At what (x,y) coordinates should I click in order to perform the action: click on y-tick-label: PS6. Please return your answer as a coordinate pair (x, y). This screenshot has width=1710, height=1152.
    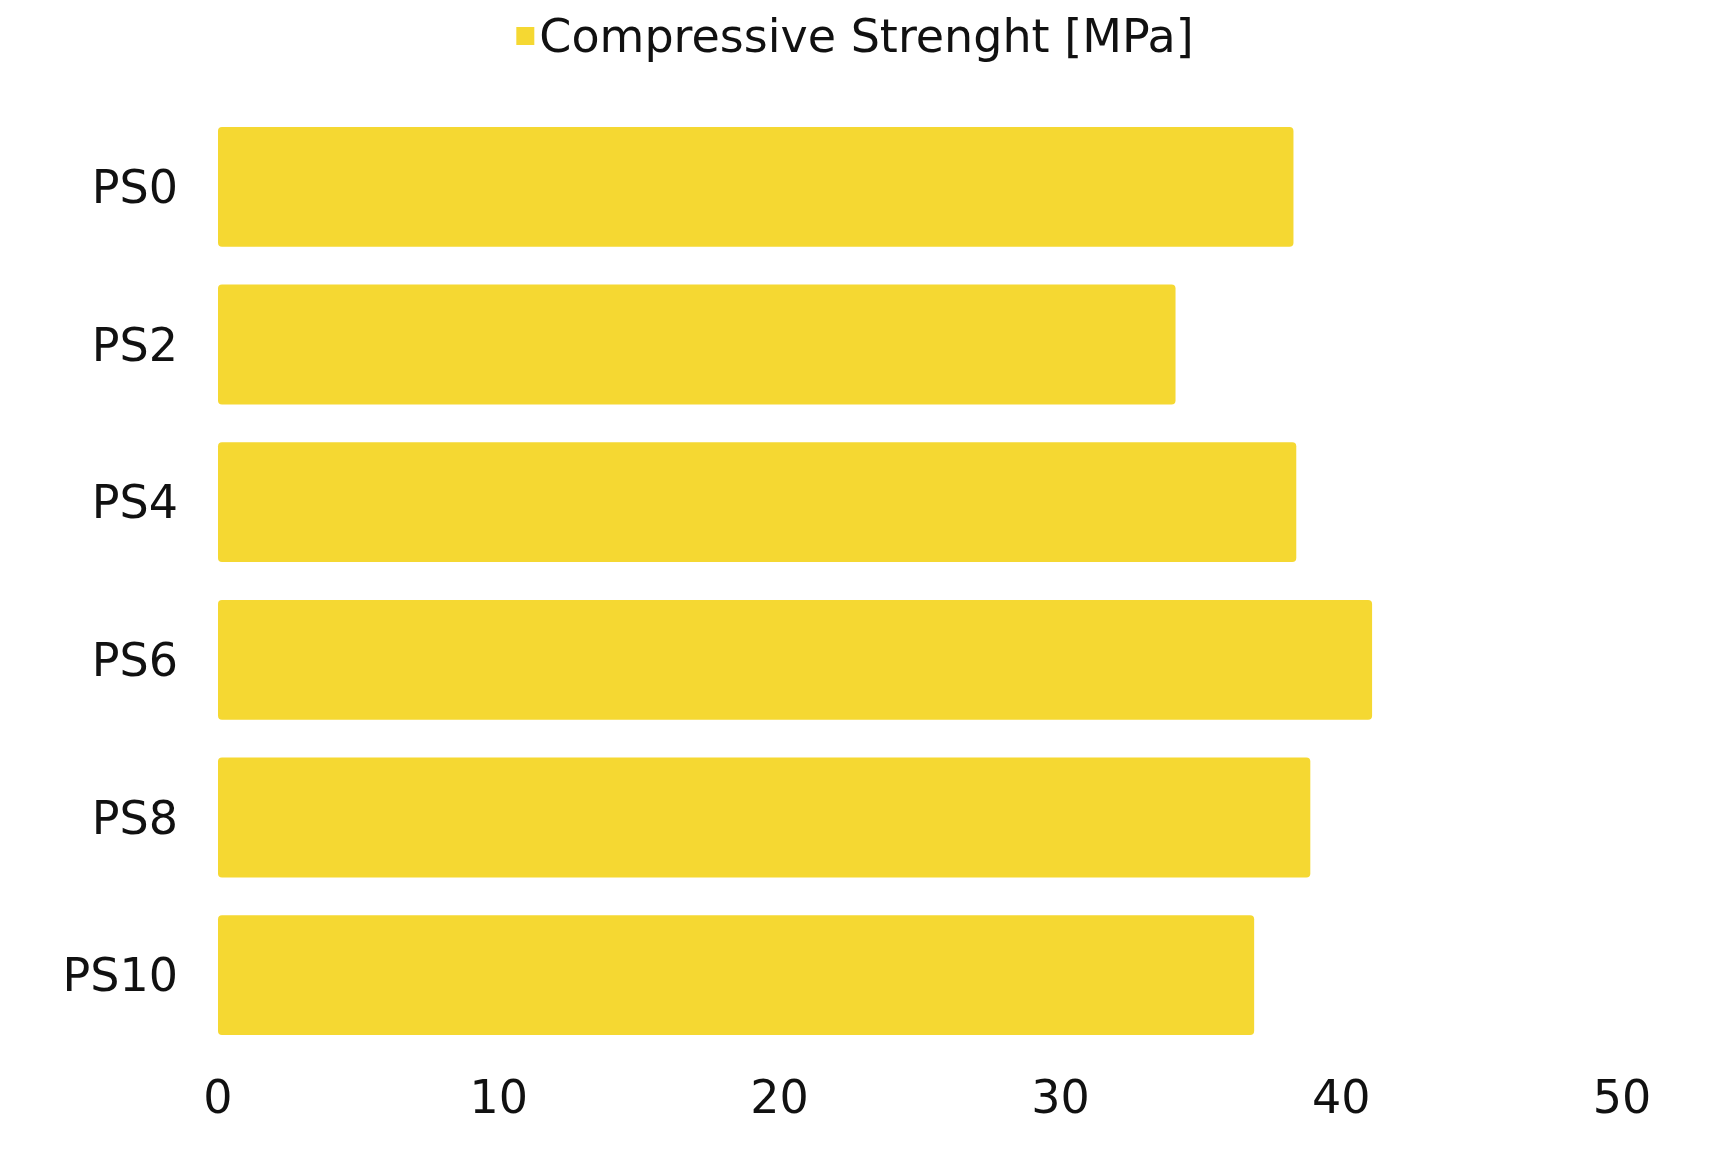
    Looking at the image, I should click on (134, 659).